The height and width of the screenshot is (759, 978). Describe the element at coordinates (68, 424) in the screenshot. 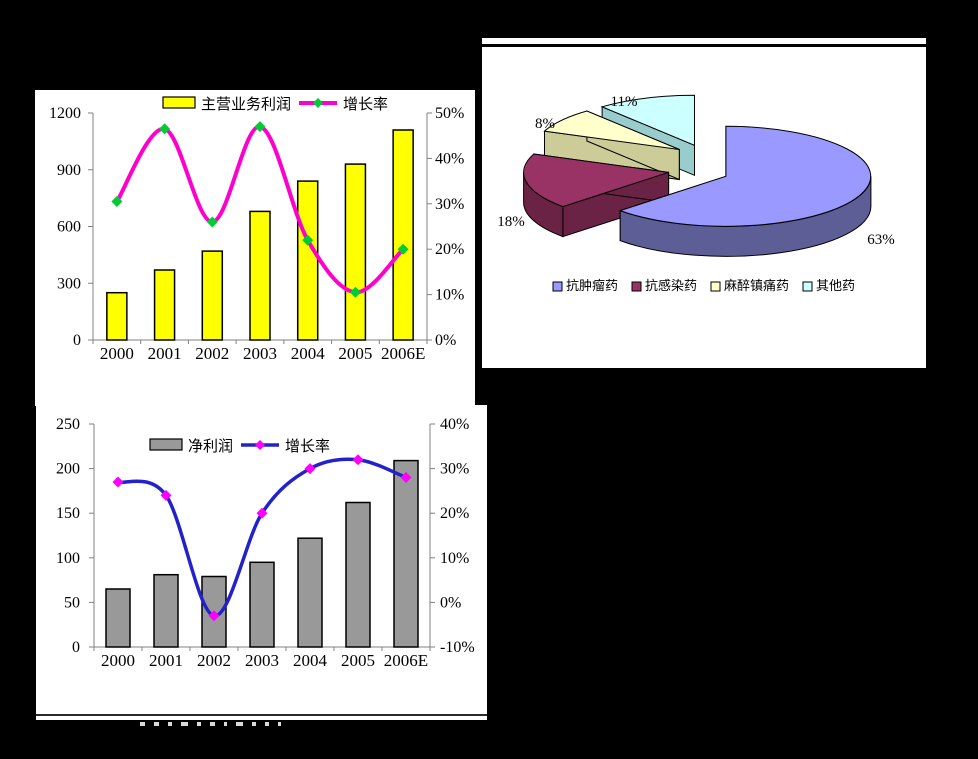

I see `svg-text: 250` at that location.